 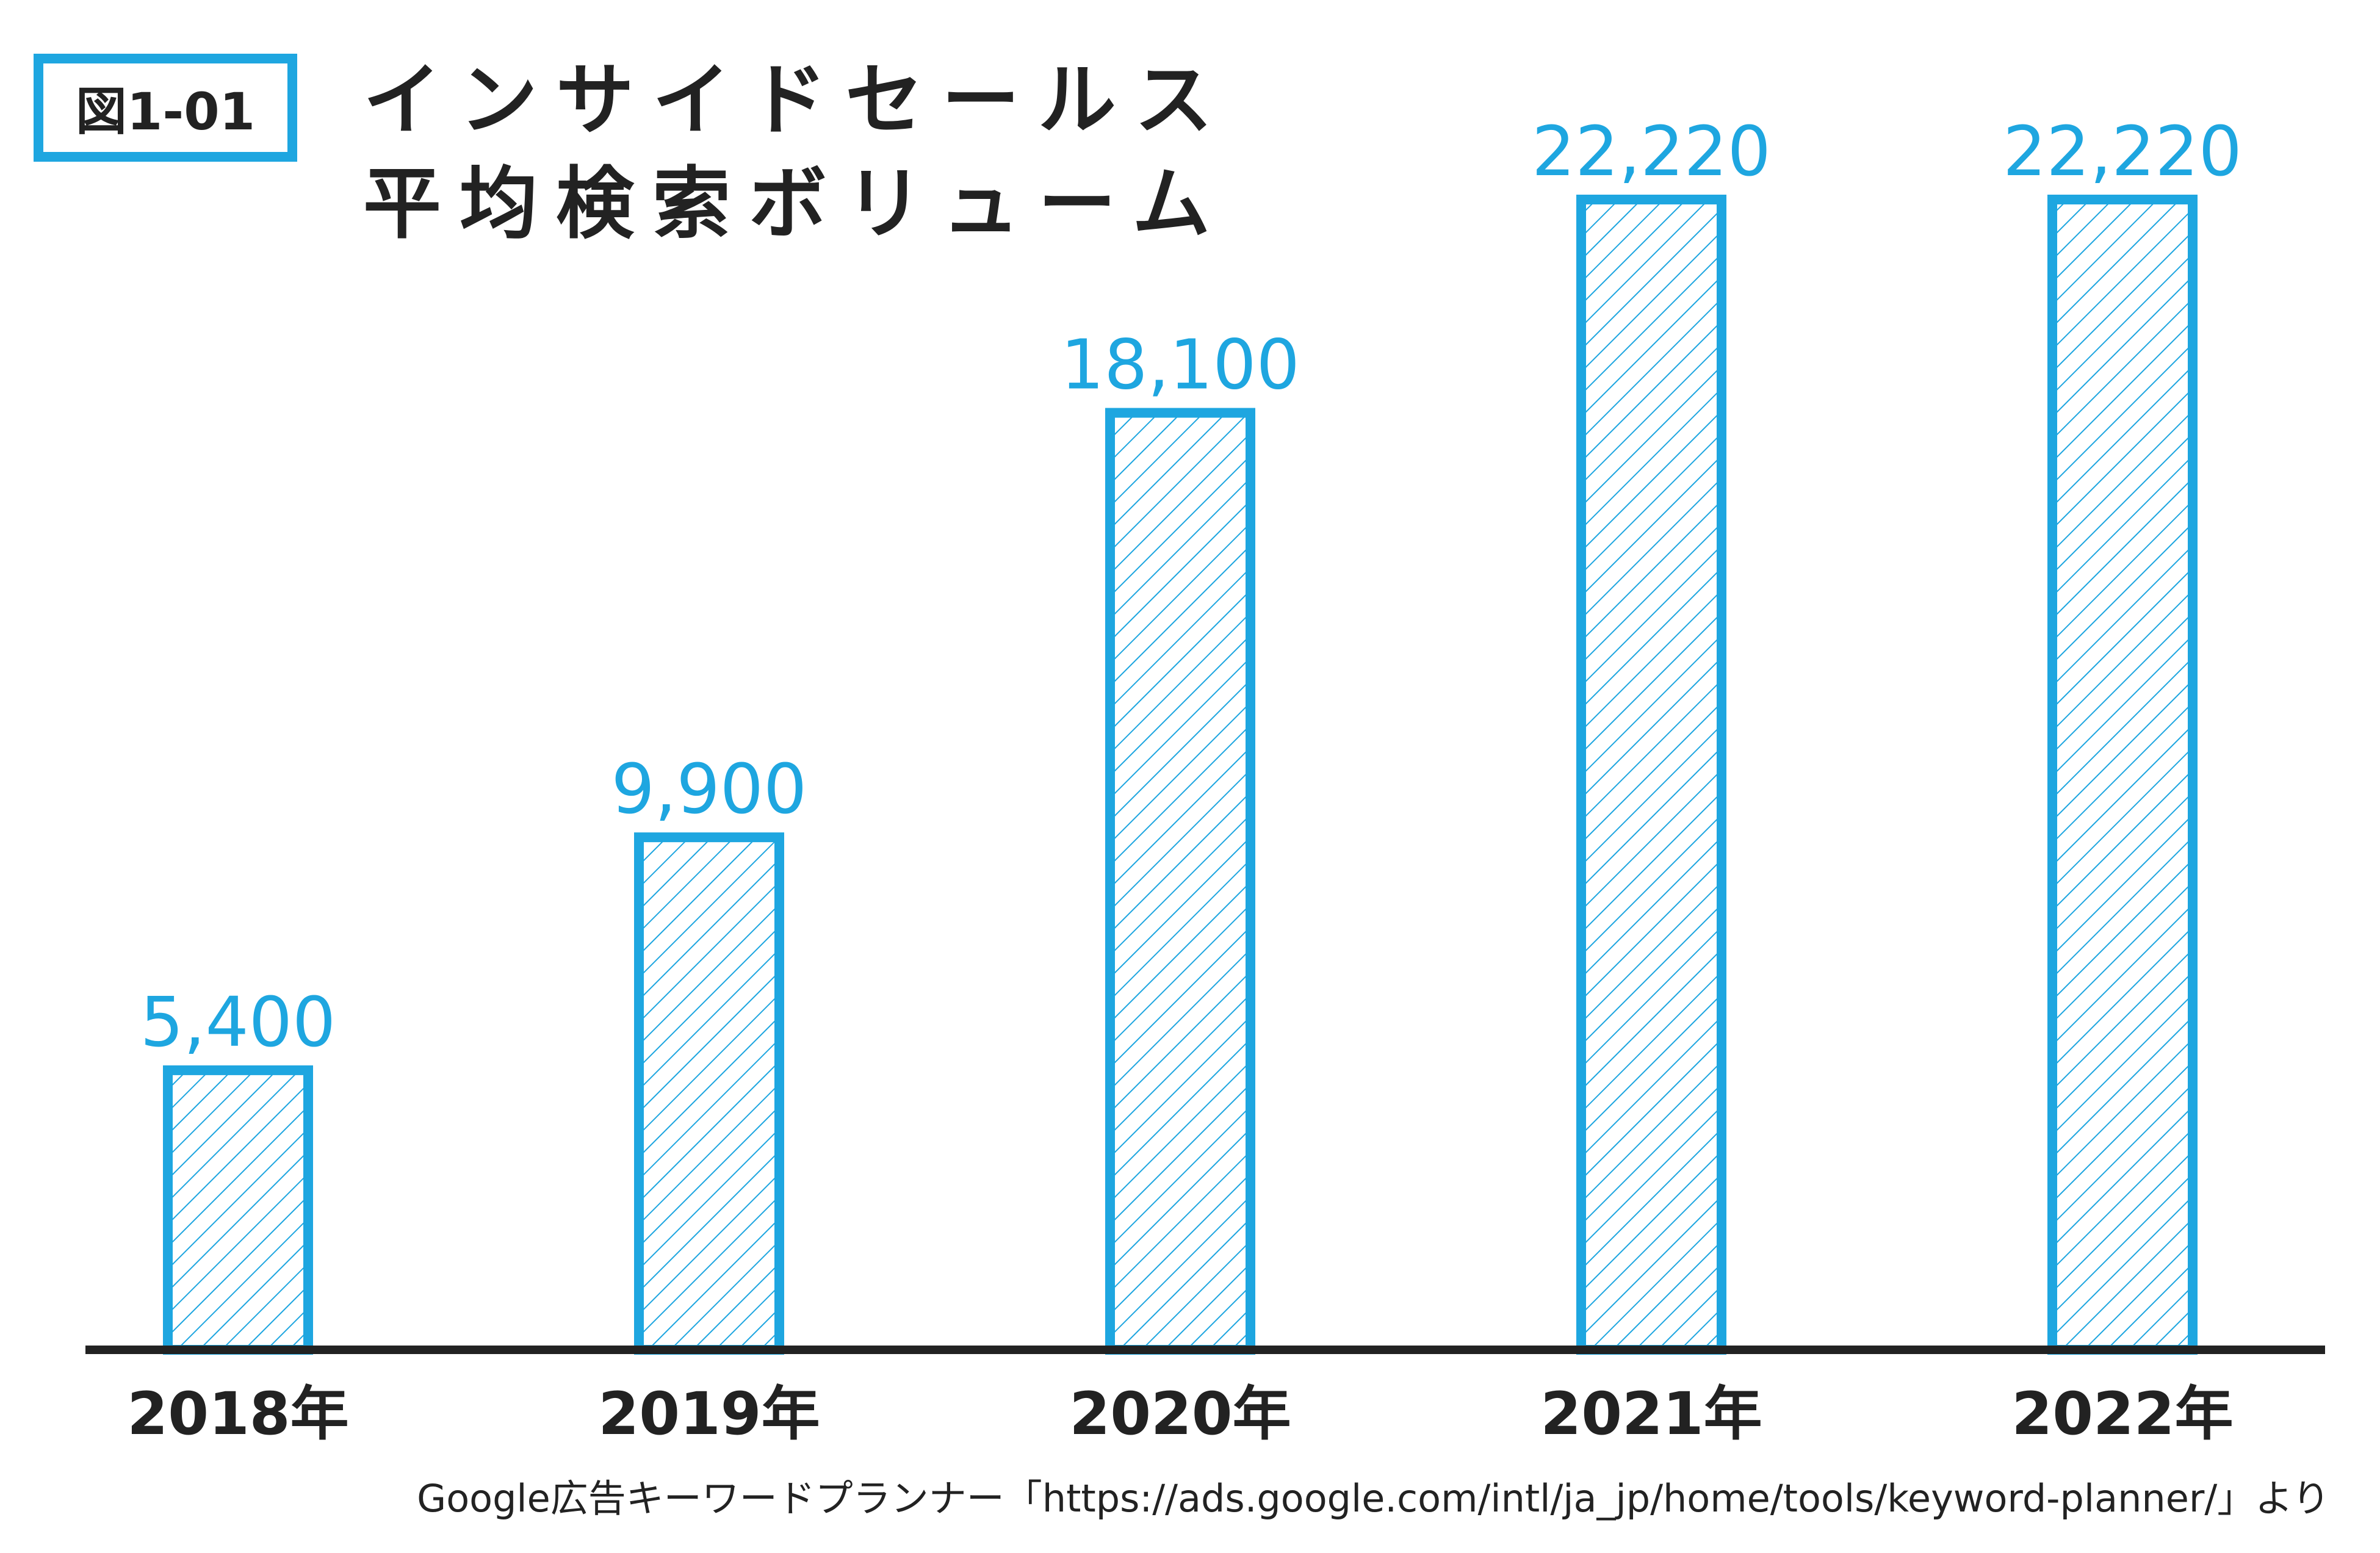 I want to click on figure-label: 図1-01, so click(x=166, y=108).